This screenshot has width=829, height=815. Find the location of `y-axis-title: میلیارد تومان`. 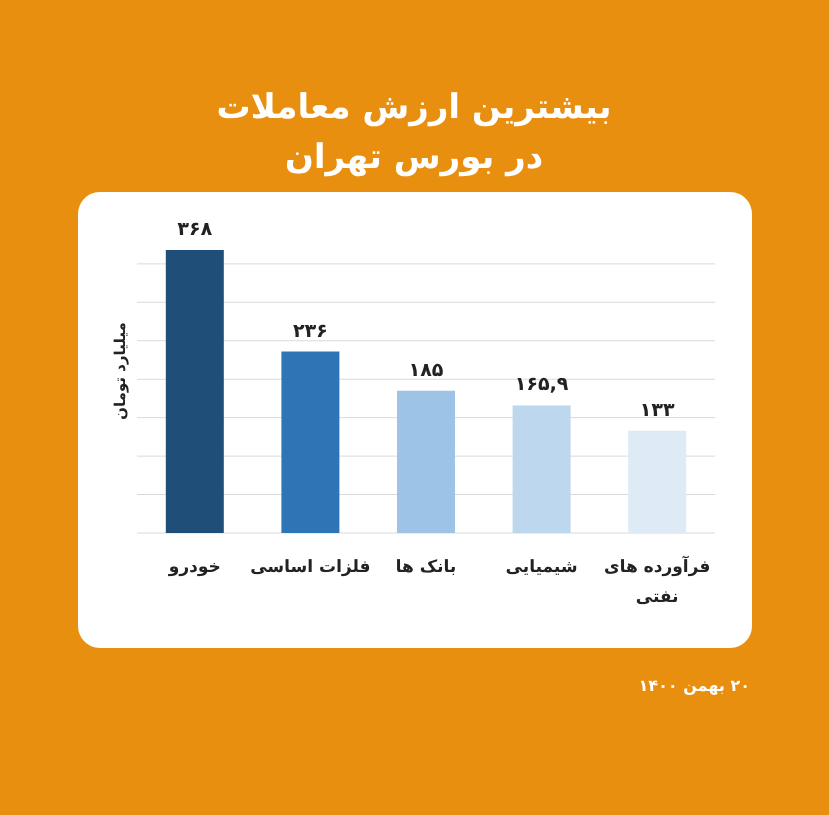

y-axis-title: میلیارد تومان is located at coordinates (120, 371).